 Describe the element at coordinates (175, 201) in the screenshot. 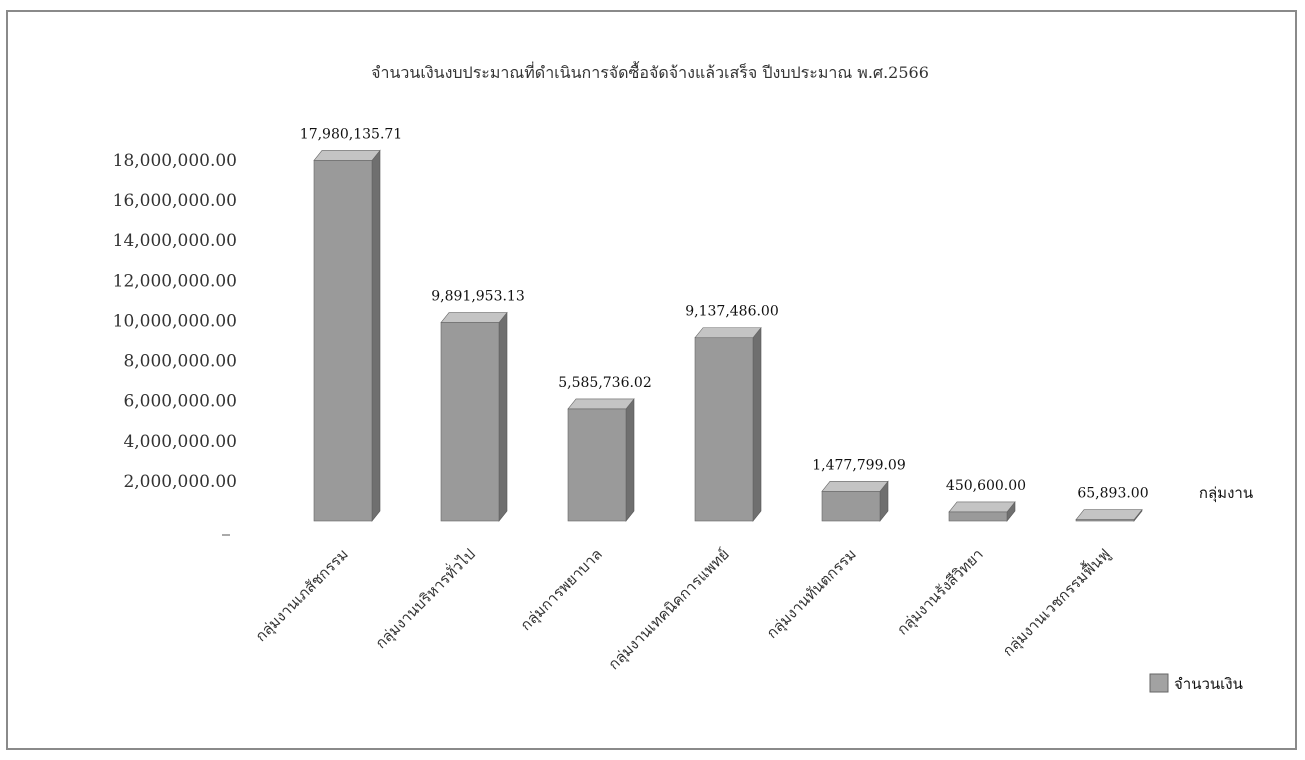

I see `y-tick-label: 16,000,000.00` at that location.